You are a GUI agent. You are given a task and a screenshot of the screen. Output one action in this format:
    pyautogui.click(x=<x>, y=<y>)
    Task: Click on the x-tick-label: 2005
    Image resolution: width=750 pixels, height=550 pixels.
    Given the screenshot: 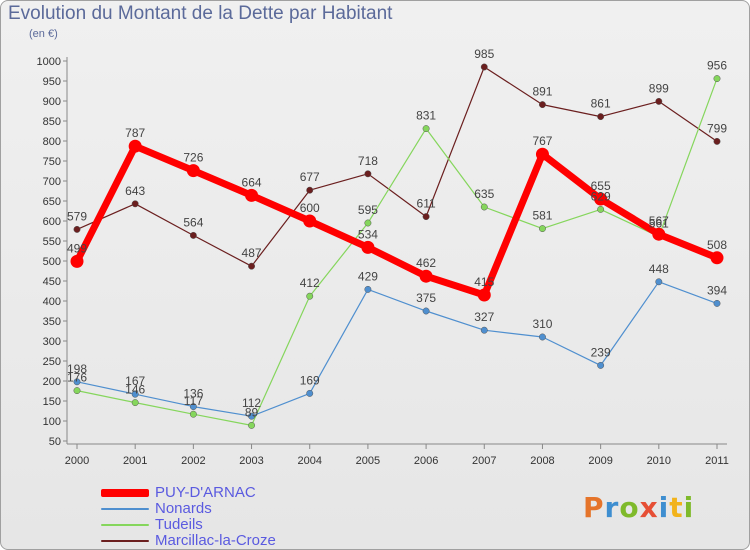 What is the action you would take?
    pyautogui.click(x=368, y=461)
    